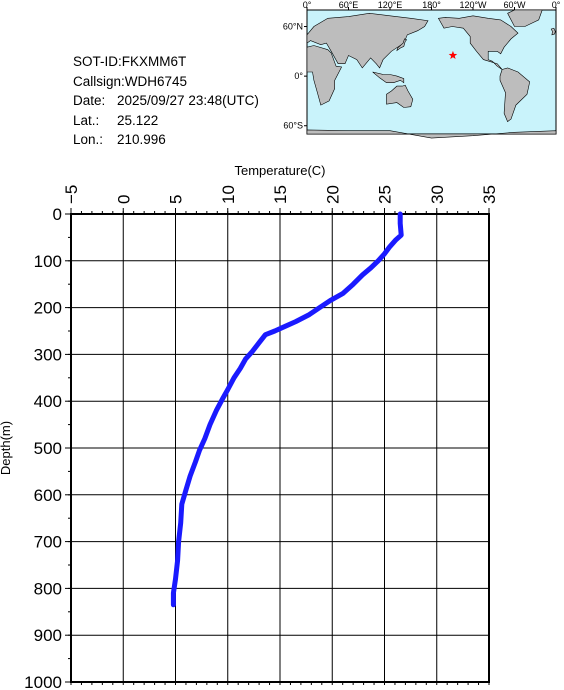  I want to click on x-tick-label: 35, so click(489, 194).